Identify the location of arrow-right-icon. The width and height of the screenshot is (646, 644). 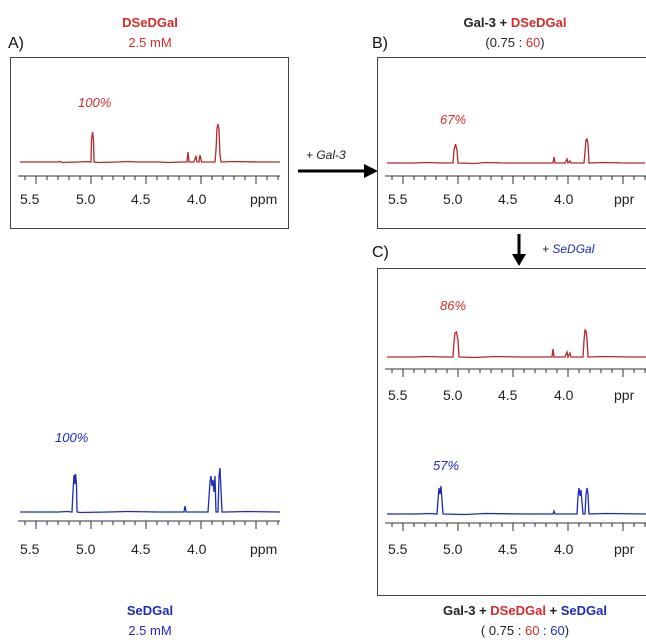
(338, 171).